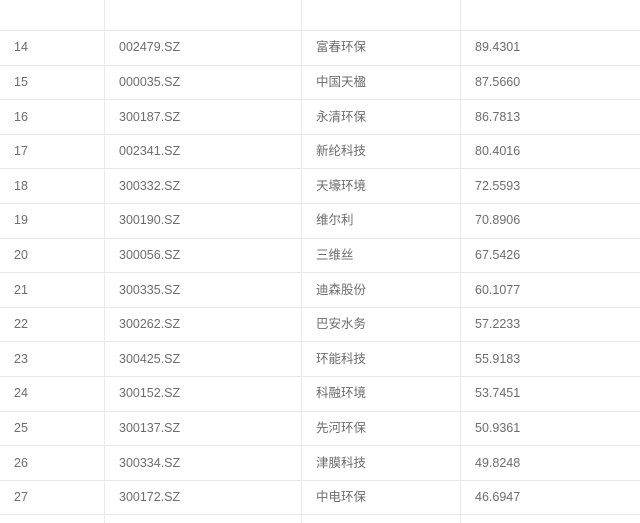 The image size is (640, 523). I want to click on cell-text-code: 000035.SZ, so click(150, 81).